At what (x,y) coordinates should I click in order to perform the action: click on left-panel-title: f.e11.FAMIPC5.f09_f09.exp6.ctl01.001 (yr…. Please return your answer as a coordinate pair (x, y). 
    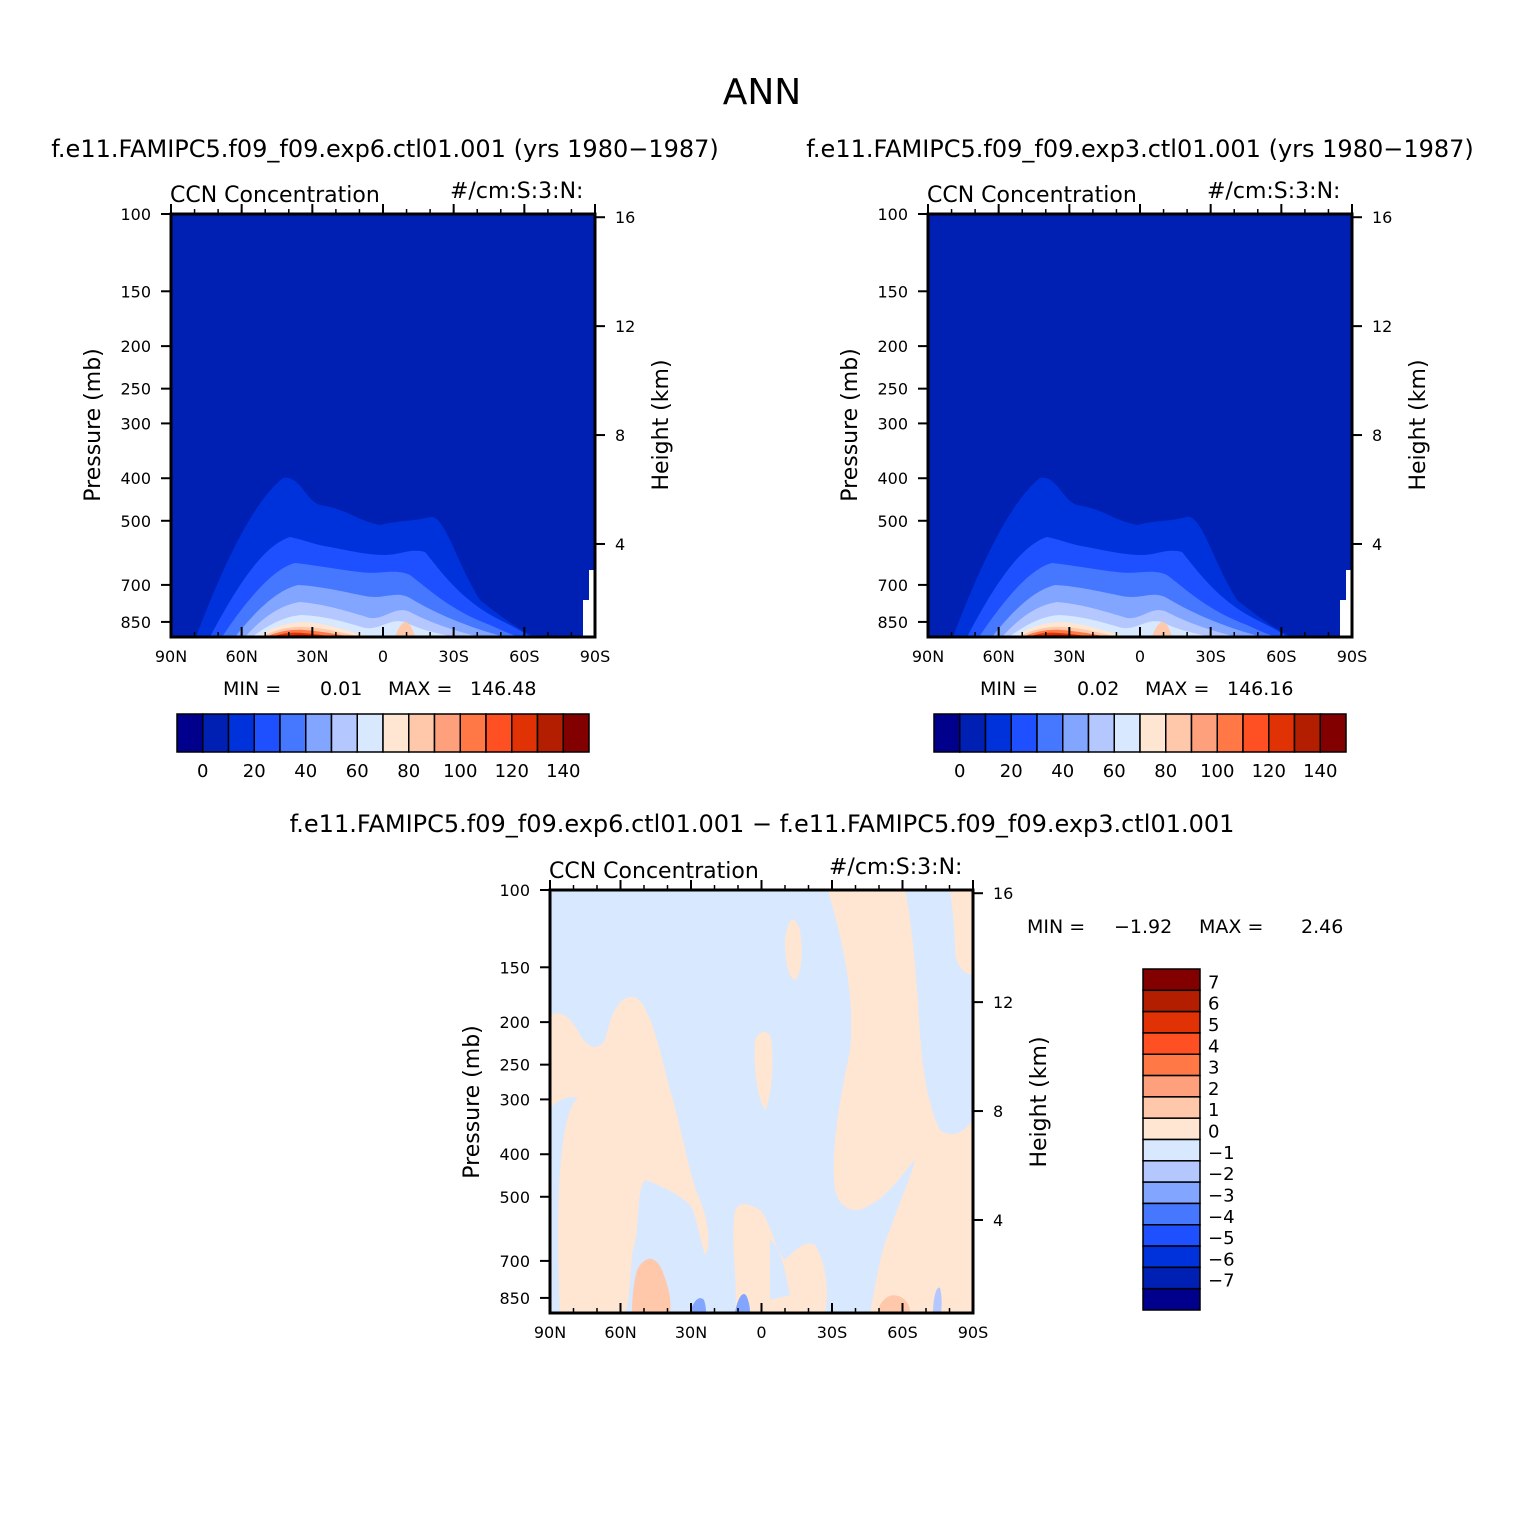
    Looking at the image, I should click on (385, 149).